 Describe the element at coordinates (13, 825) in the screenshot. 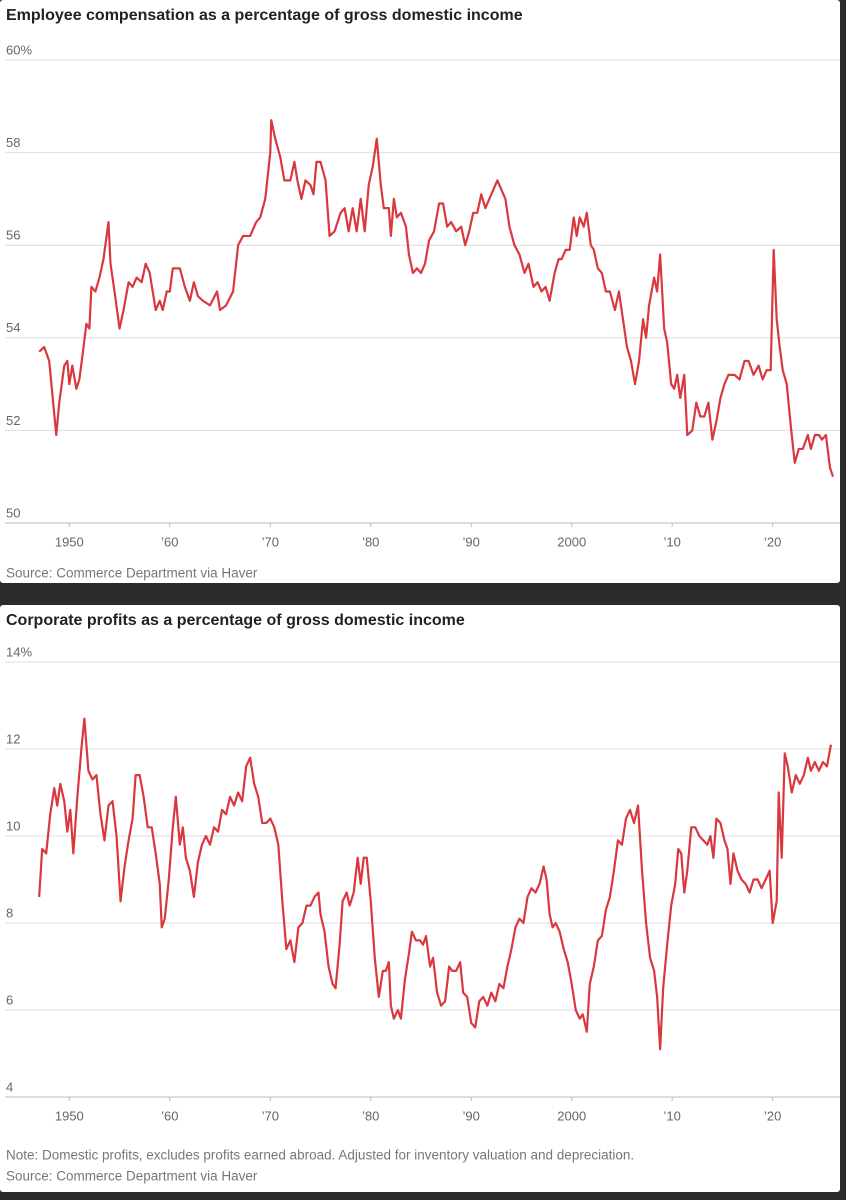

I see `y-tick-label: 10` at that location.